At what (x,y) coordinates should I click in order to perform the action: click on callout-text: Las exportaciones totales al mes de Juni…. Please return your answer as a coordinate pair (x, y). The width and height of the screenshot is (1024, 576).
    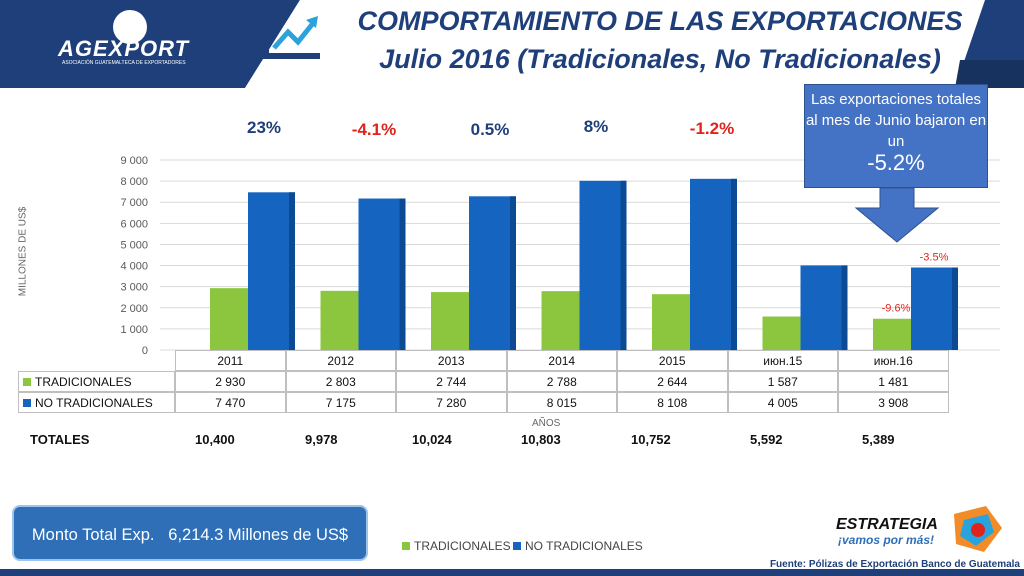
    Looking at the image, I should click on (896, 120).